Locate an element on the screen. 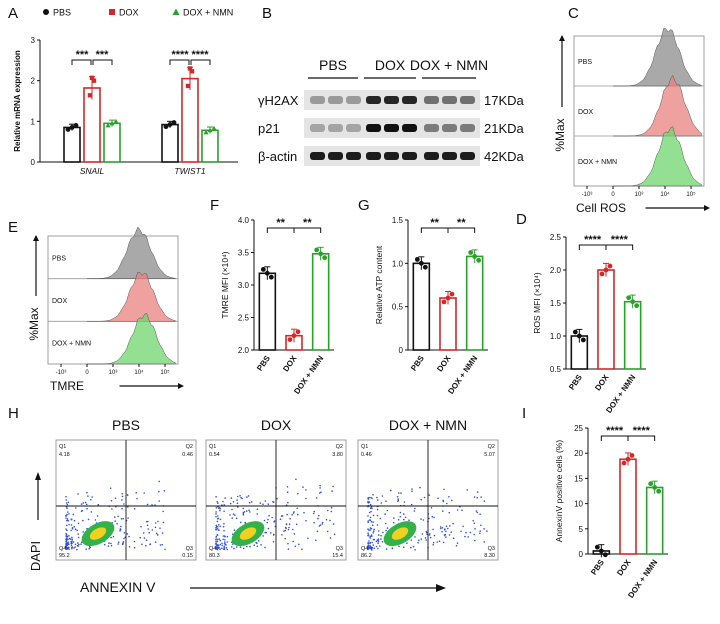  quadrant-label: Q4 is located at coordinates (62, 549).